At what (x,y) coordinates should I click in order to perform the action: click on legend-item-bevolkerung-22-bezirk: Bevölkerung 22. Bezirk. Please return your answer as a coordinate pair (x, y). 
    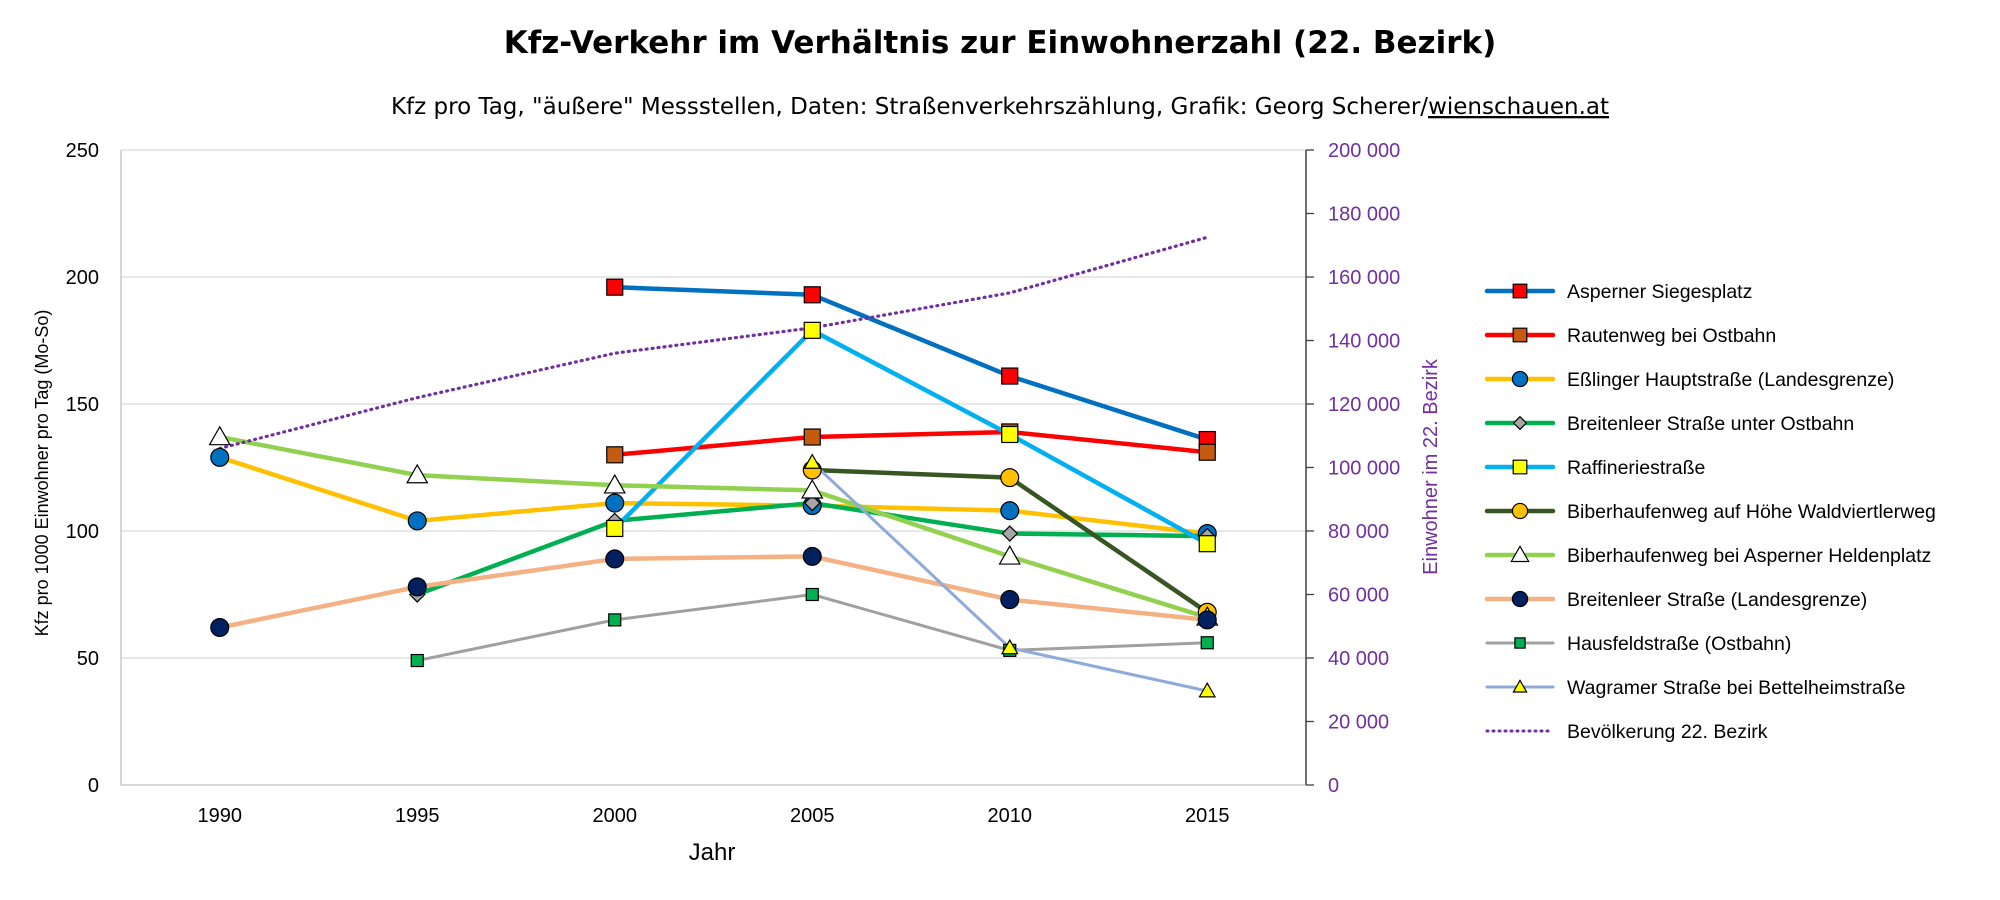
    Looking at the image, I should click on (1626, 732).